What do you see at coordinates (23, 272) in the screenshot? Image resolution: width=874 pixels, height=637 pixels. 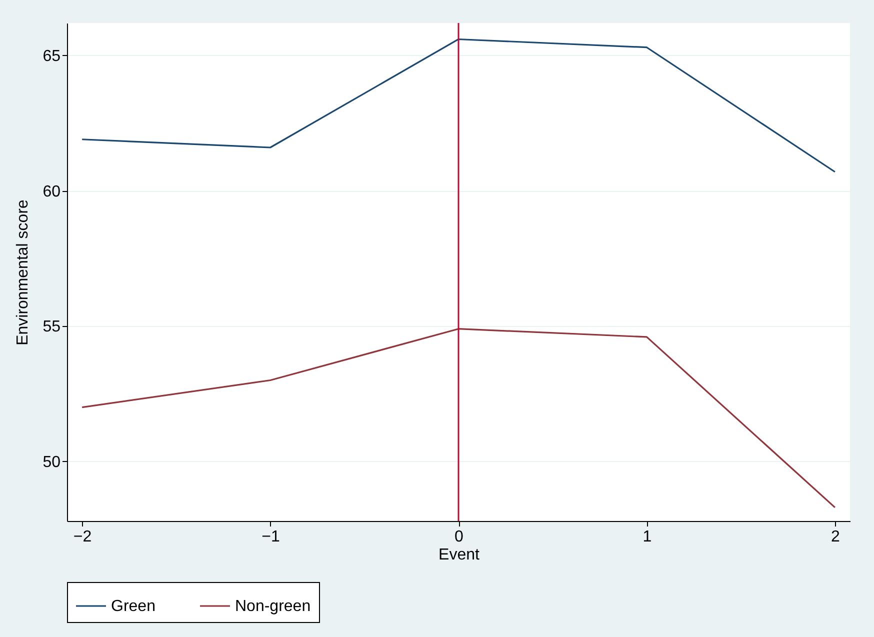 I see `y-axis-title: Environmental score` at bounding box center [23, 272].